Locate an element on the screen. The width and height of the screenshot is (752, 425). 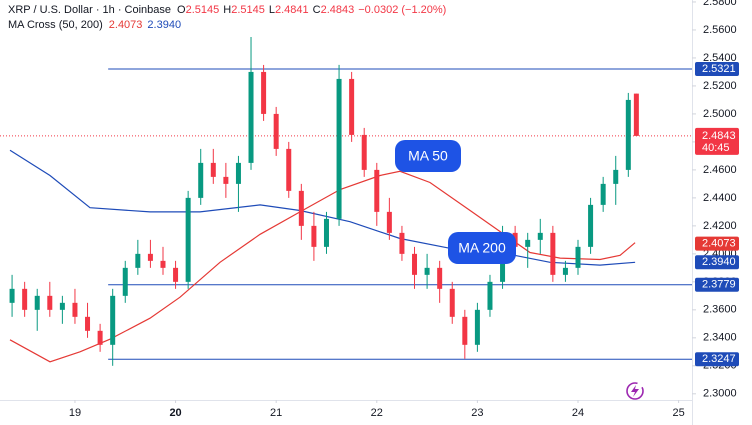
ohlc-letter: O is located at coordinates (181, 10).